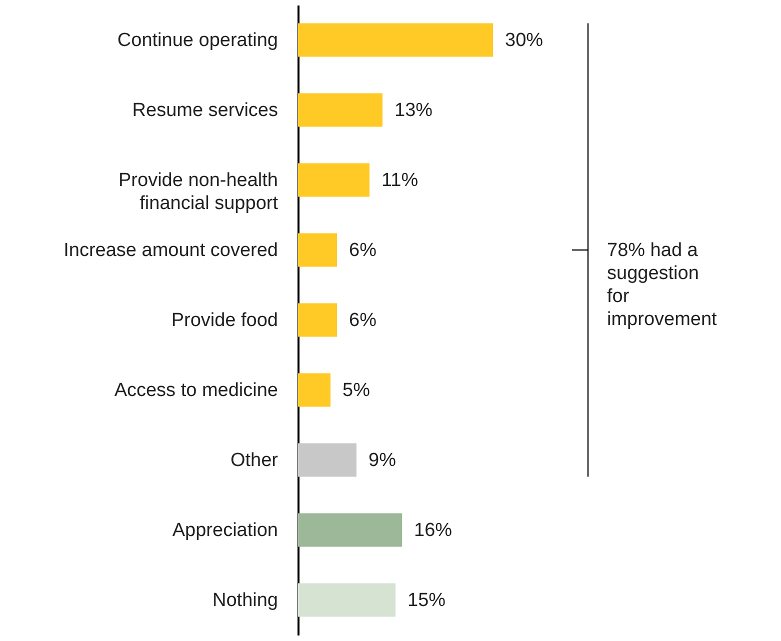 This screenshot has width=781, height=641. I want to click on data-label: 16%, so click(433, 530).